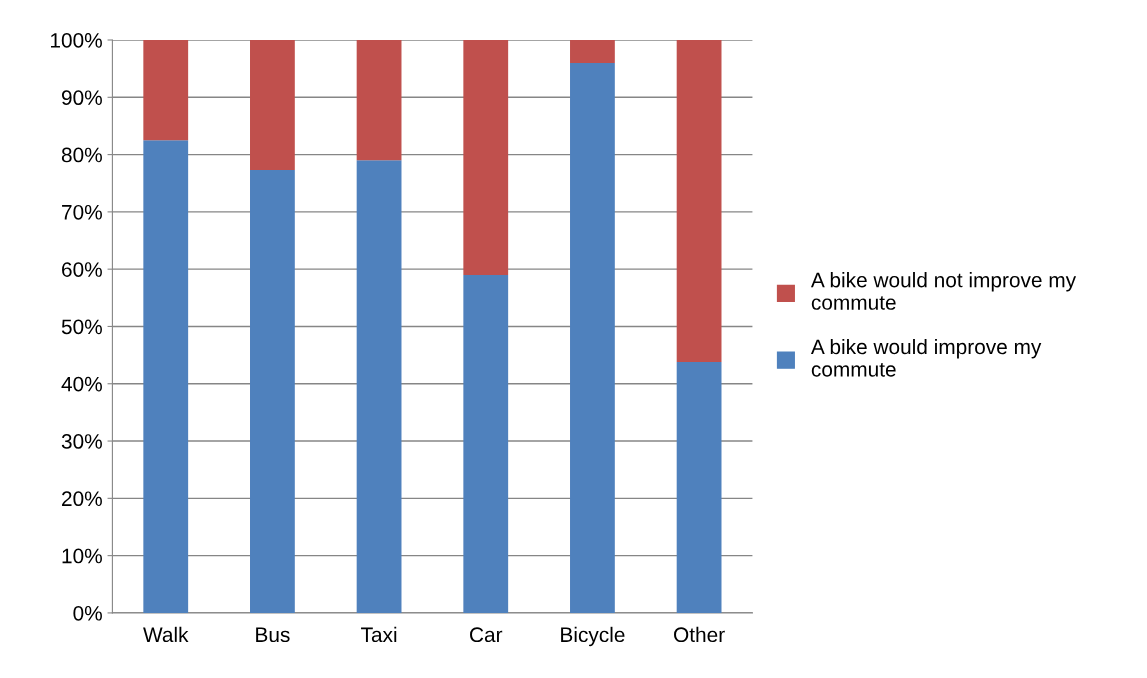 The height and width of the screenshot is (678, 1147). I want to click on y-tick-label: 60%, so click(82, 269).